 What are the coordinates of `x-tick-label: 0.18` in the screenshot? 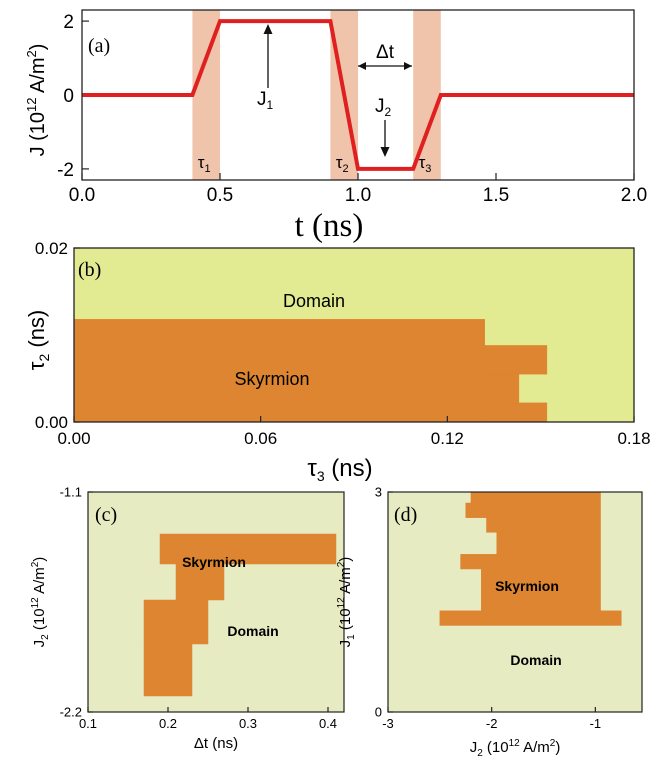 It's located at (633, 438).